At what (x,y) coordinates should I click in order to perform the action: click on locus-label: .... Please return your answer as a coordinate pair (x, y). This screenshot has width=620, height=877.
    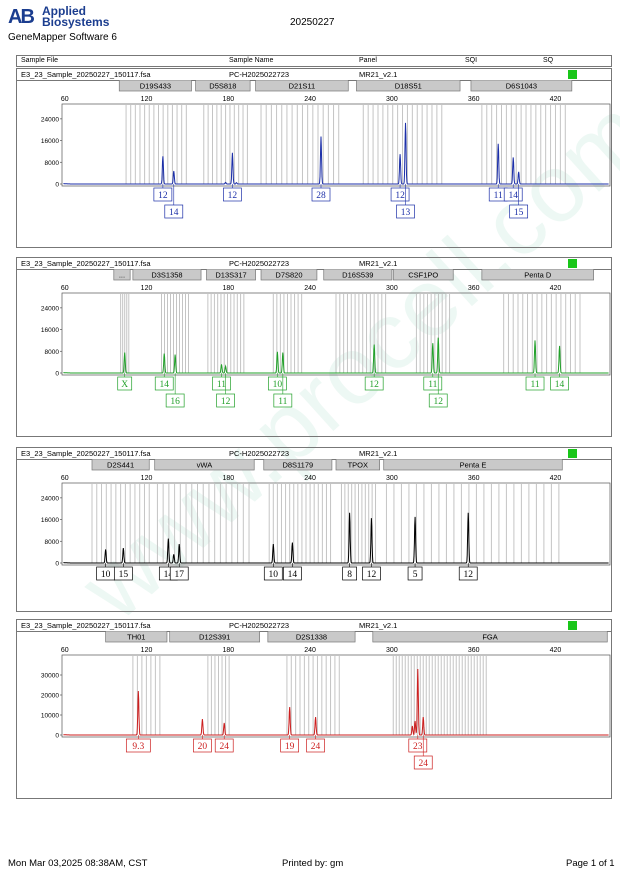
    Looking at the image, I should click on (122, 275).